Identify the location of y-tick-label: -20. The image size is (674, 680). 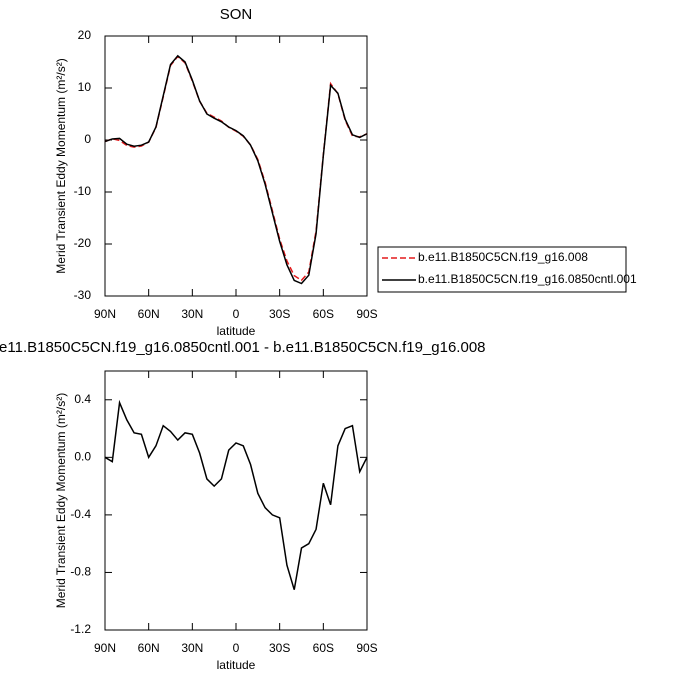
(83, 243).